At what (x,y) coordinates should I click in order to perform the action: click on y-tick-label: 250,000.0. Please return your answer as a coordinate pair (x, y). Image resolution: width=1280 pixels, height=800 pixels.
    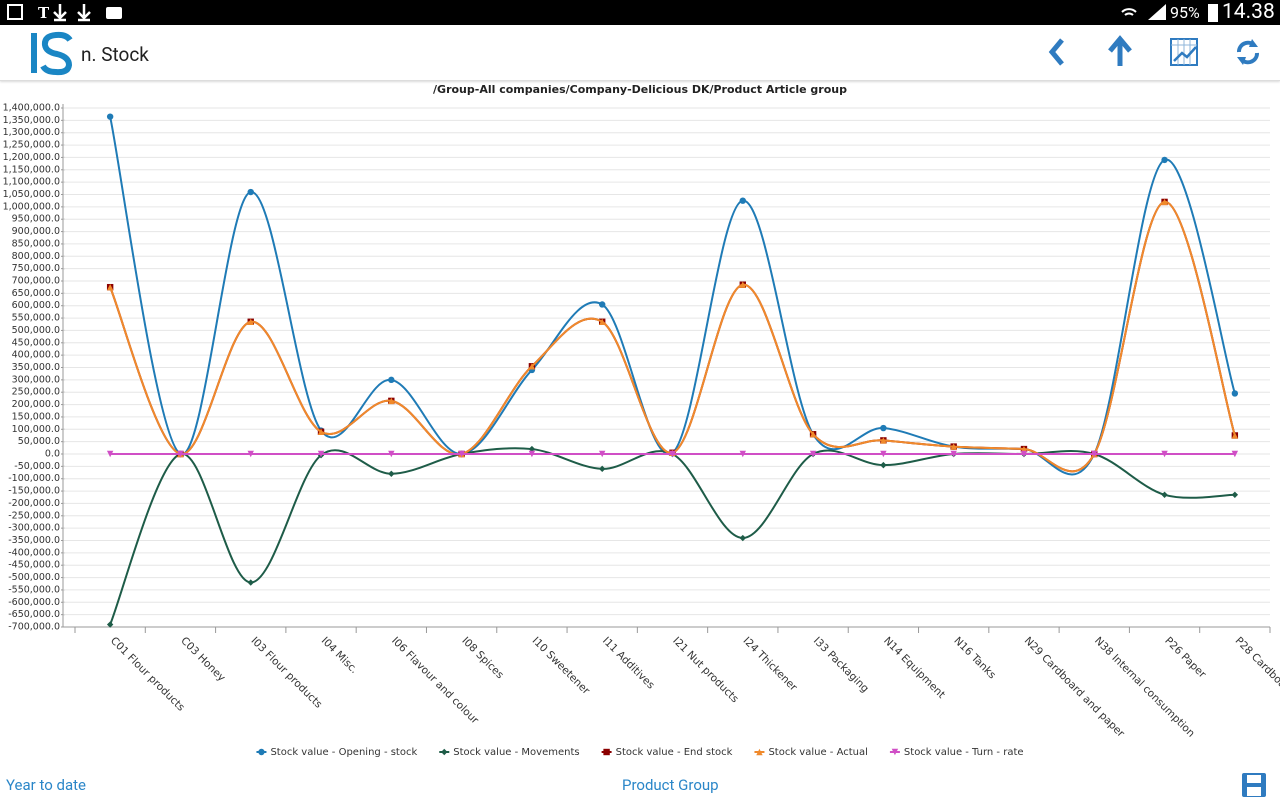
    Looking at the image, I should click on (36, 392).